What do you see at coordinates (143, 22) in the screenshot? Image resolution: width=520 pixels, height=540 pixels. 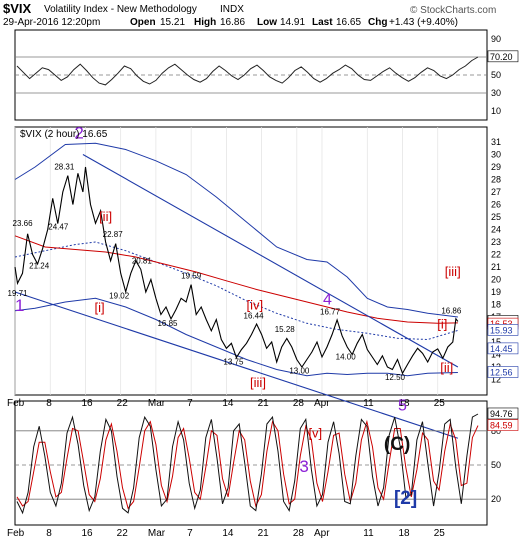 I see `open-label: Open` at bounding box center [143, 22].